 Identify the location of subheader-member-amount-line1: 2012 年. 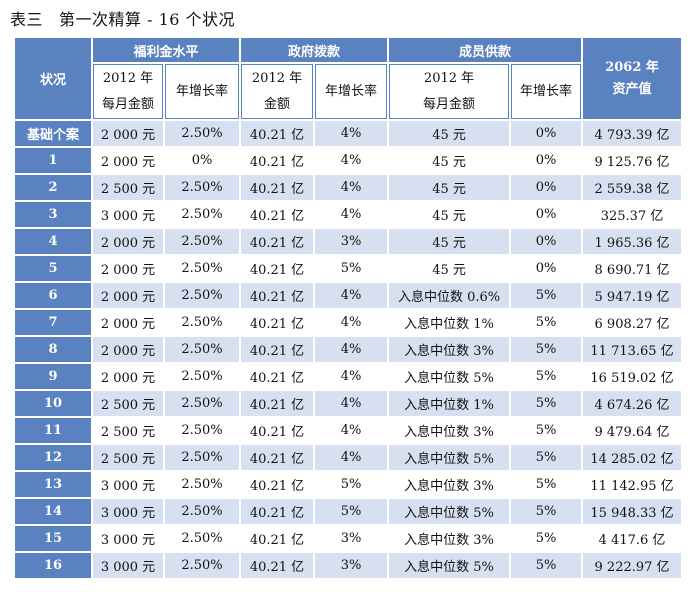
(449, 78).